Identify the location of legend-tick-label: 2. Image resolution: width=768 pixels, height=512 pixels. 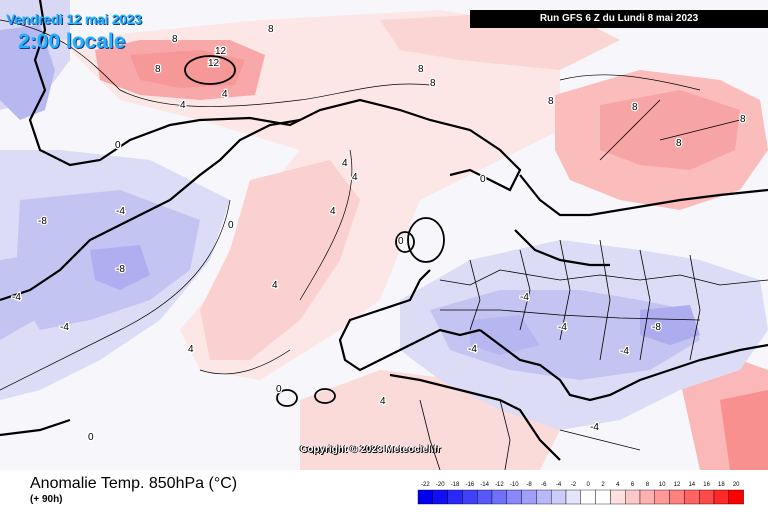
(603, 485).